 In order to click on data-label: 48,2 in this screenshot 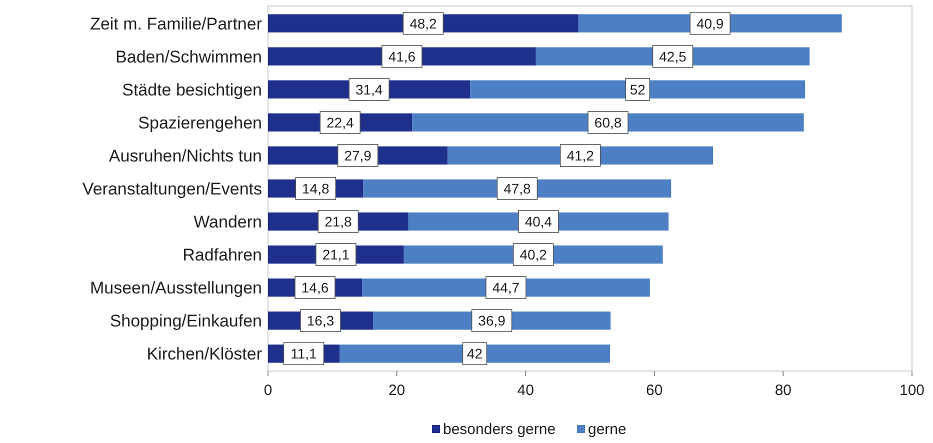, I will do `click(424, 23)`.